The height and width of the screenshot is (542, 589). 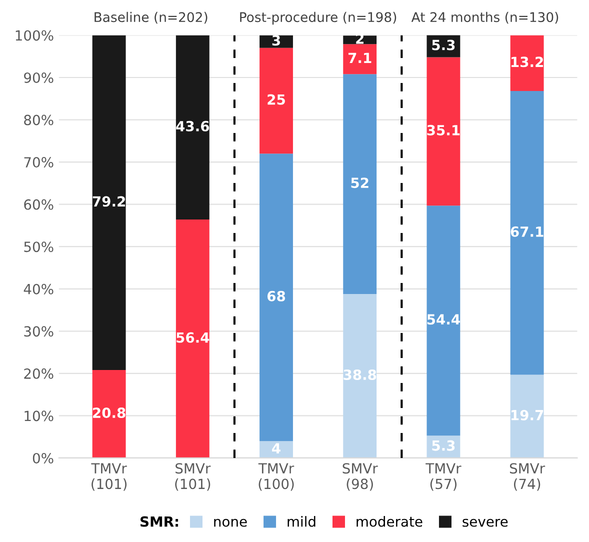 What do you see at coordinates (159, 521) in the screenshot?
I see `legend-title: SMR:` at bounding box center [159, 521].